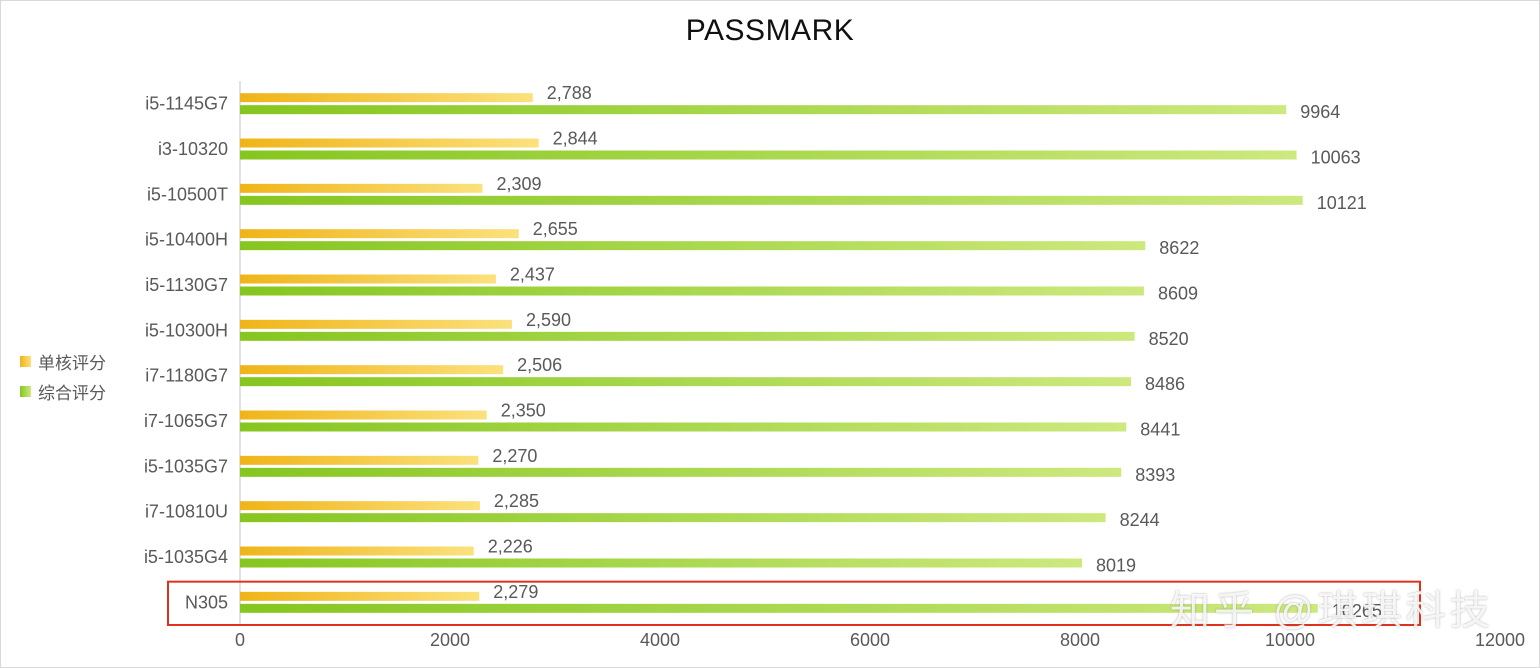 This screenshot has width=1540, height=668. I want to click on data-label-single-core: 2,350, so click(523, 411).